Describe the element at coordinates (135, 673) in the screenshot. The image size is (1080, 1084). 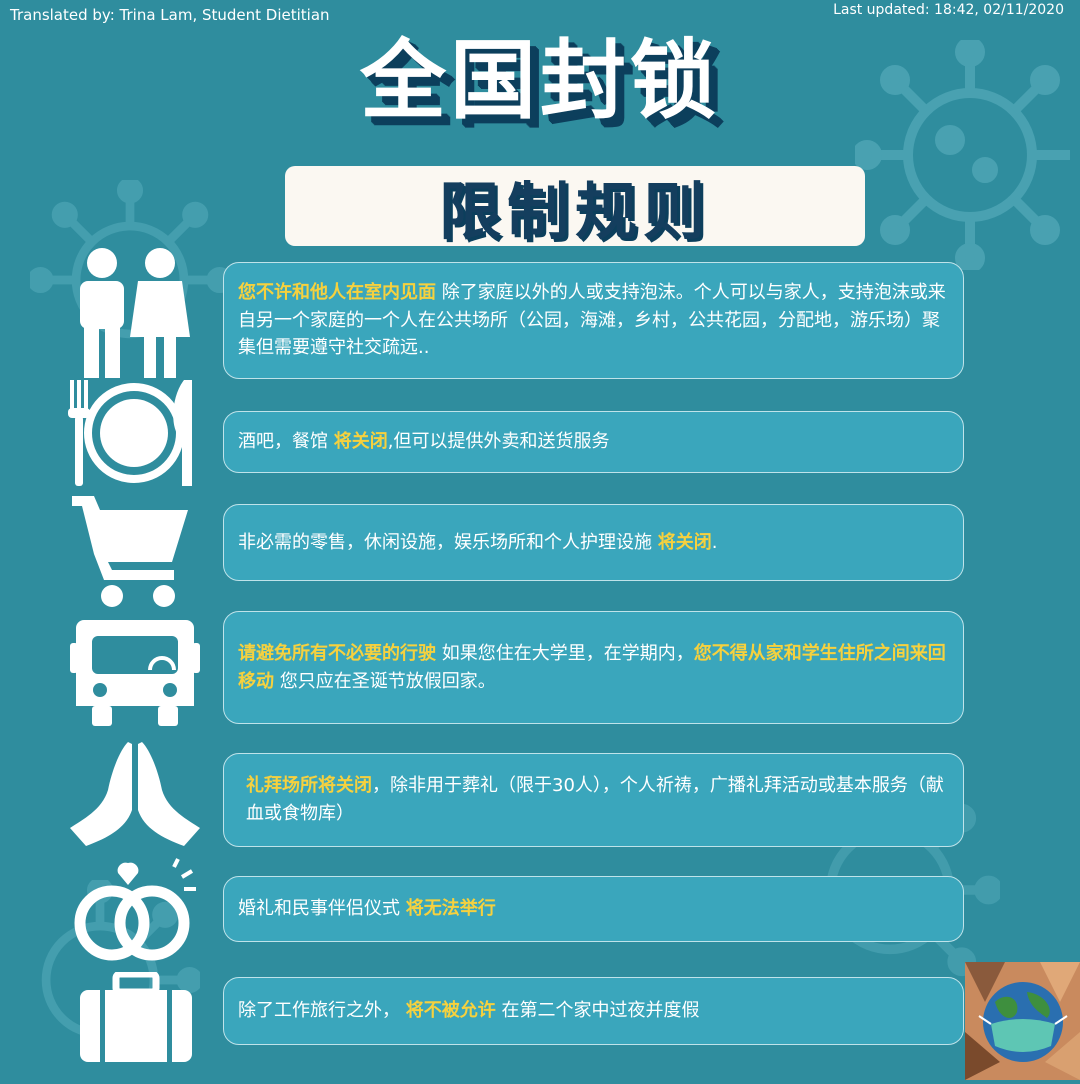
I see `bus-icon` at that location.